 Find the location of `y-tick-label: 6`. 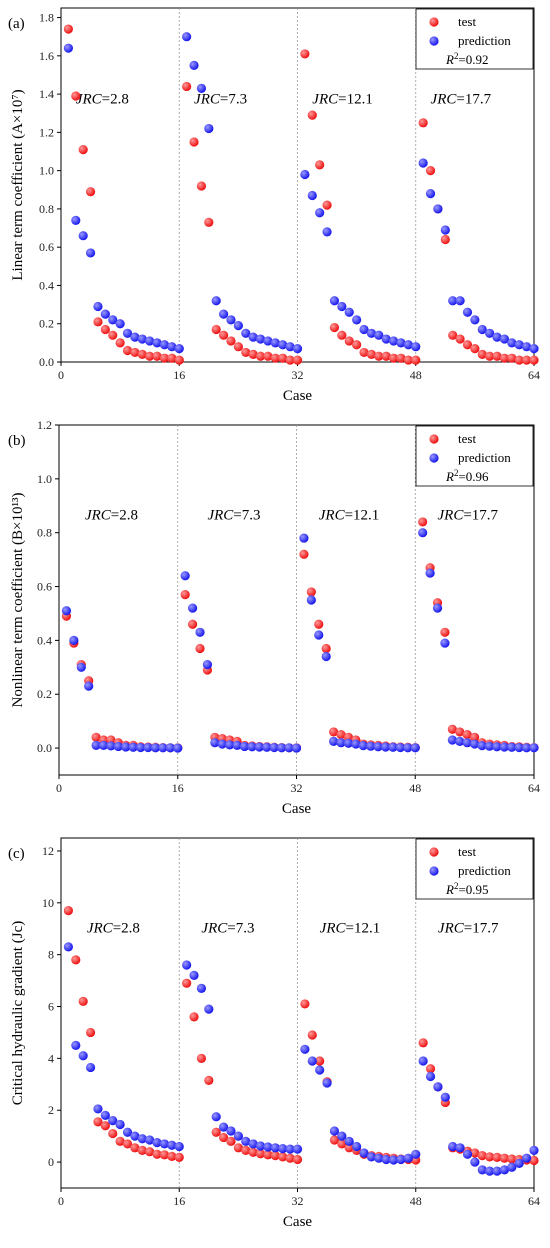

y-tick-label: 6 is located at coordinates (51, 1007).